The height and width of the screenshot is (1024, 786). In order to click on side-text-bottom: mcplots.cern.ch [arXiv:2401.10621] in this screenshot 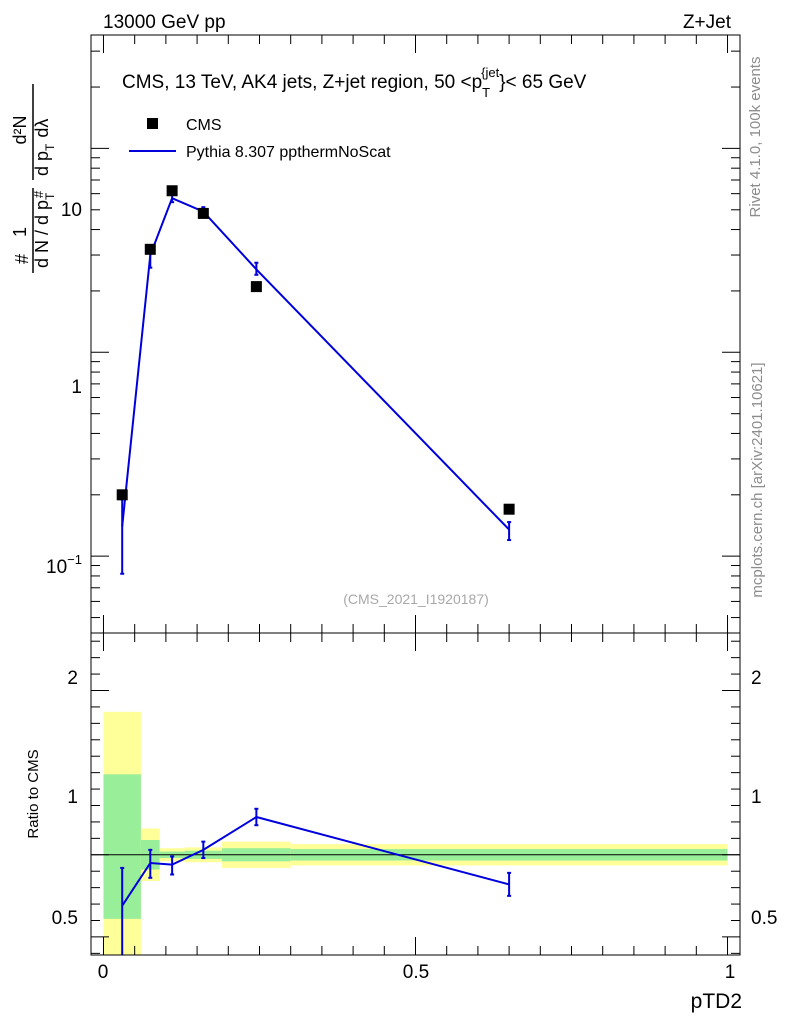, I will do `click(757, 479)`.